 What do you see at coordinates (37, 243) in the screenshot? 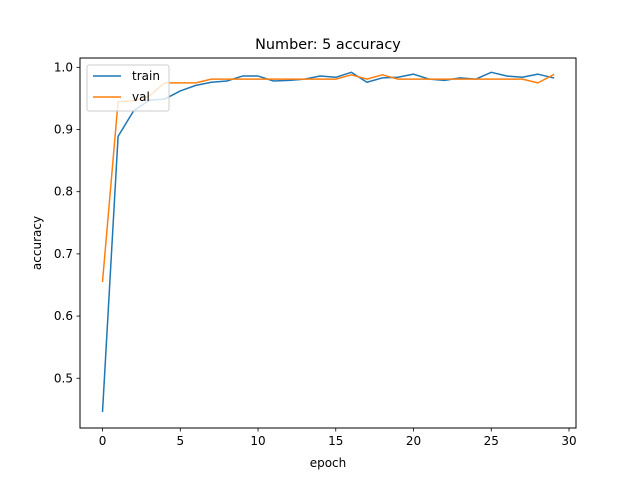
I see `y-axis-label: accuracy` at bounding box center [37, 243].